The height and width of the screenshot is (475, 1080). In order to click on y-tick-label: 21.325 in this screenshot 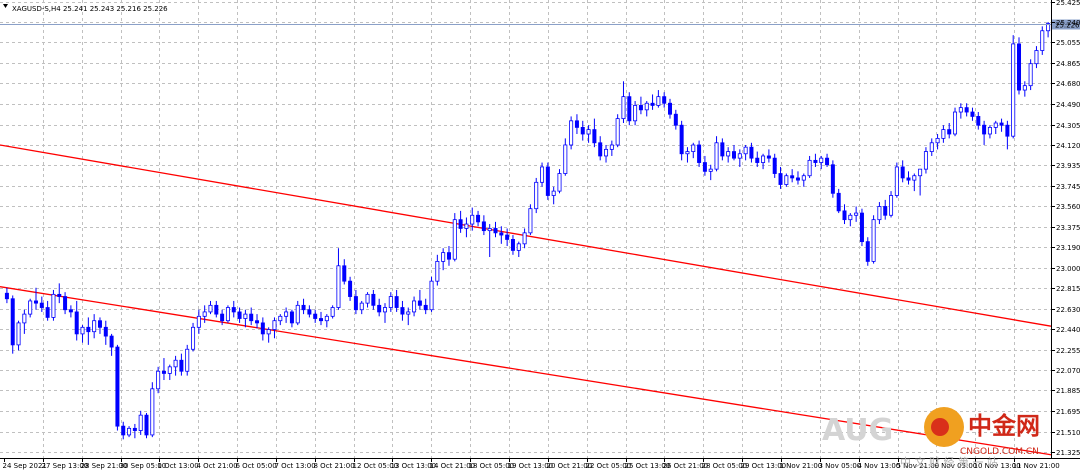, I will do `click(1068, 453)`.